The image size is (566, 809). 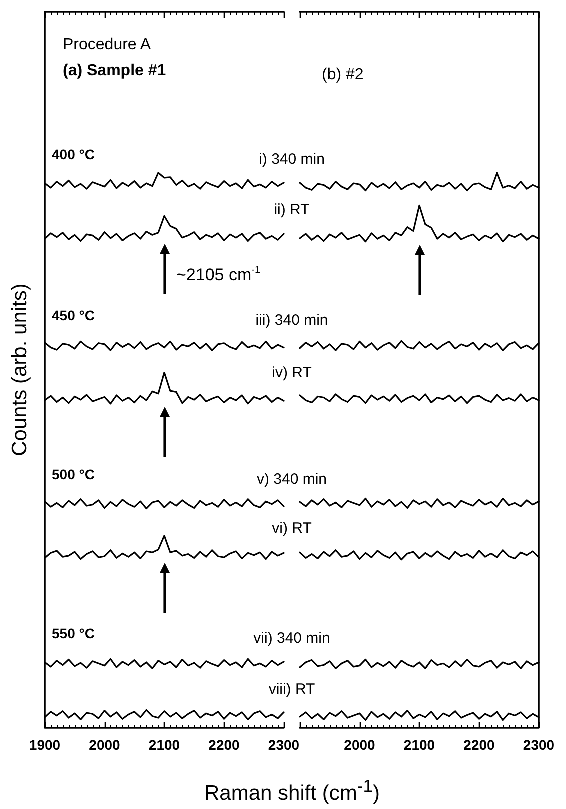 What do you see at coordinates (292, 689) in the screenshot?
I see `series-label: viii) RT` at bounding box center [292, 689].